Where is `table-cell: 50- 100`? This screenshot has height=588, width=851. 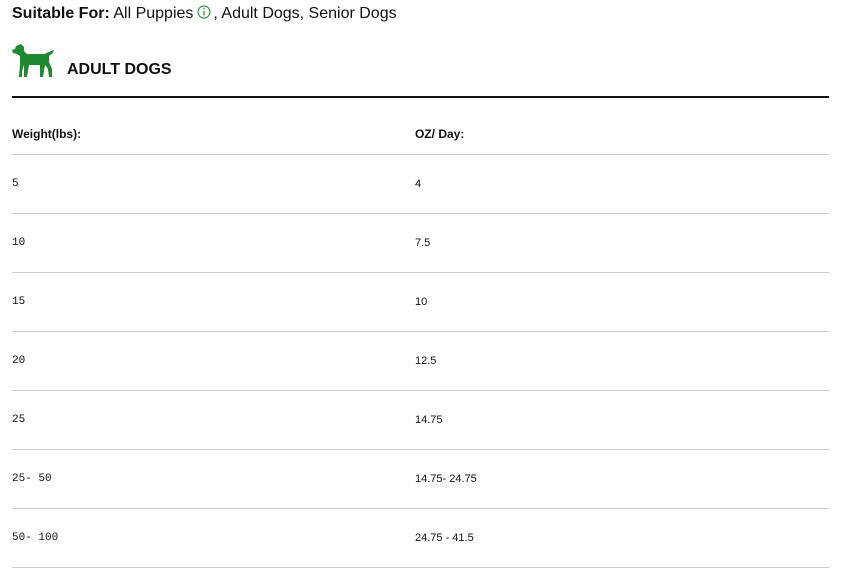
table-cell: 50- 100 is located at coordinates (35, 538).